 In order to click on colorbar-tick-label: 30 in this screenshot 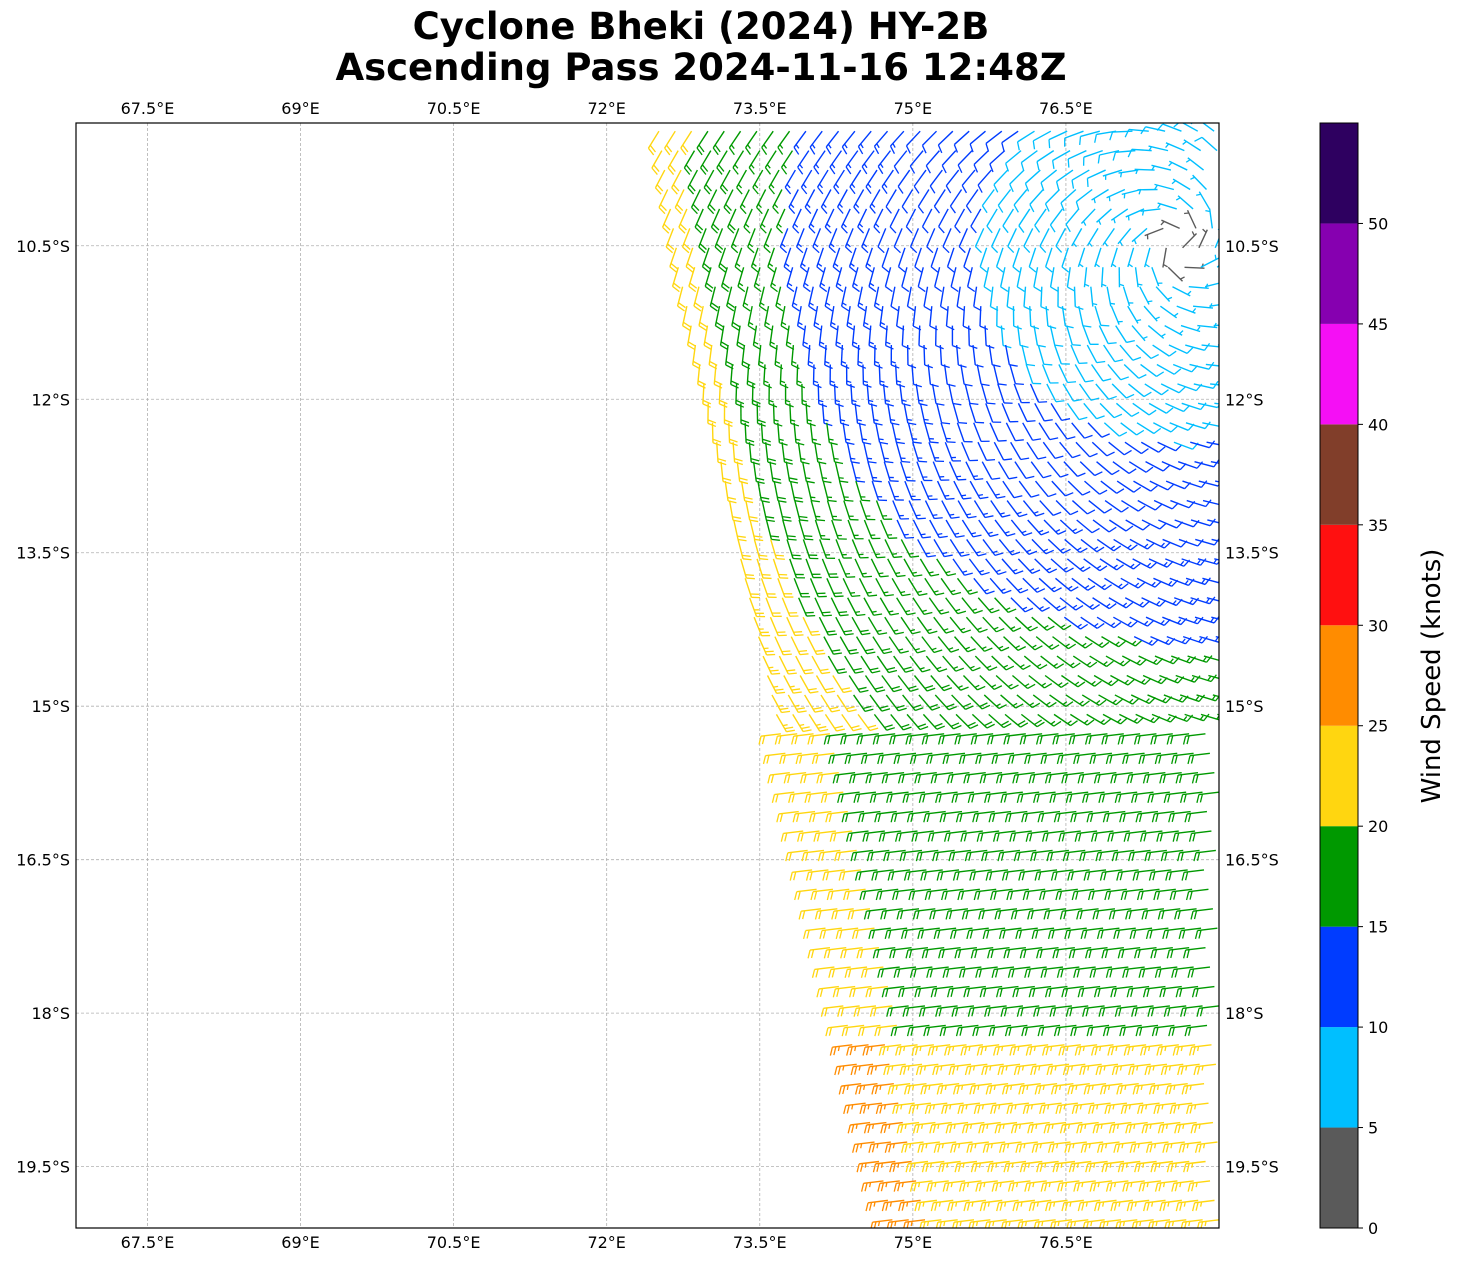, I will do `click(1378, 625)`.